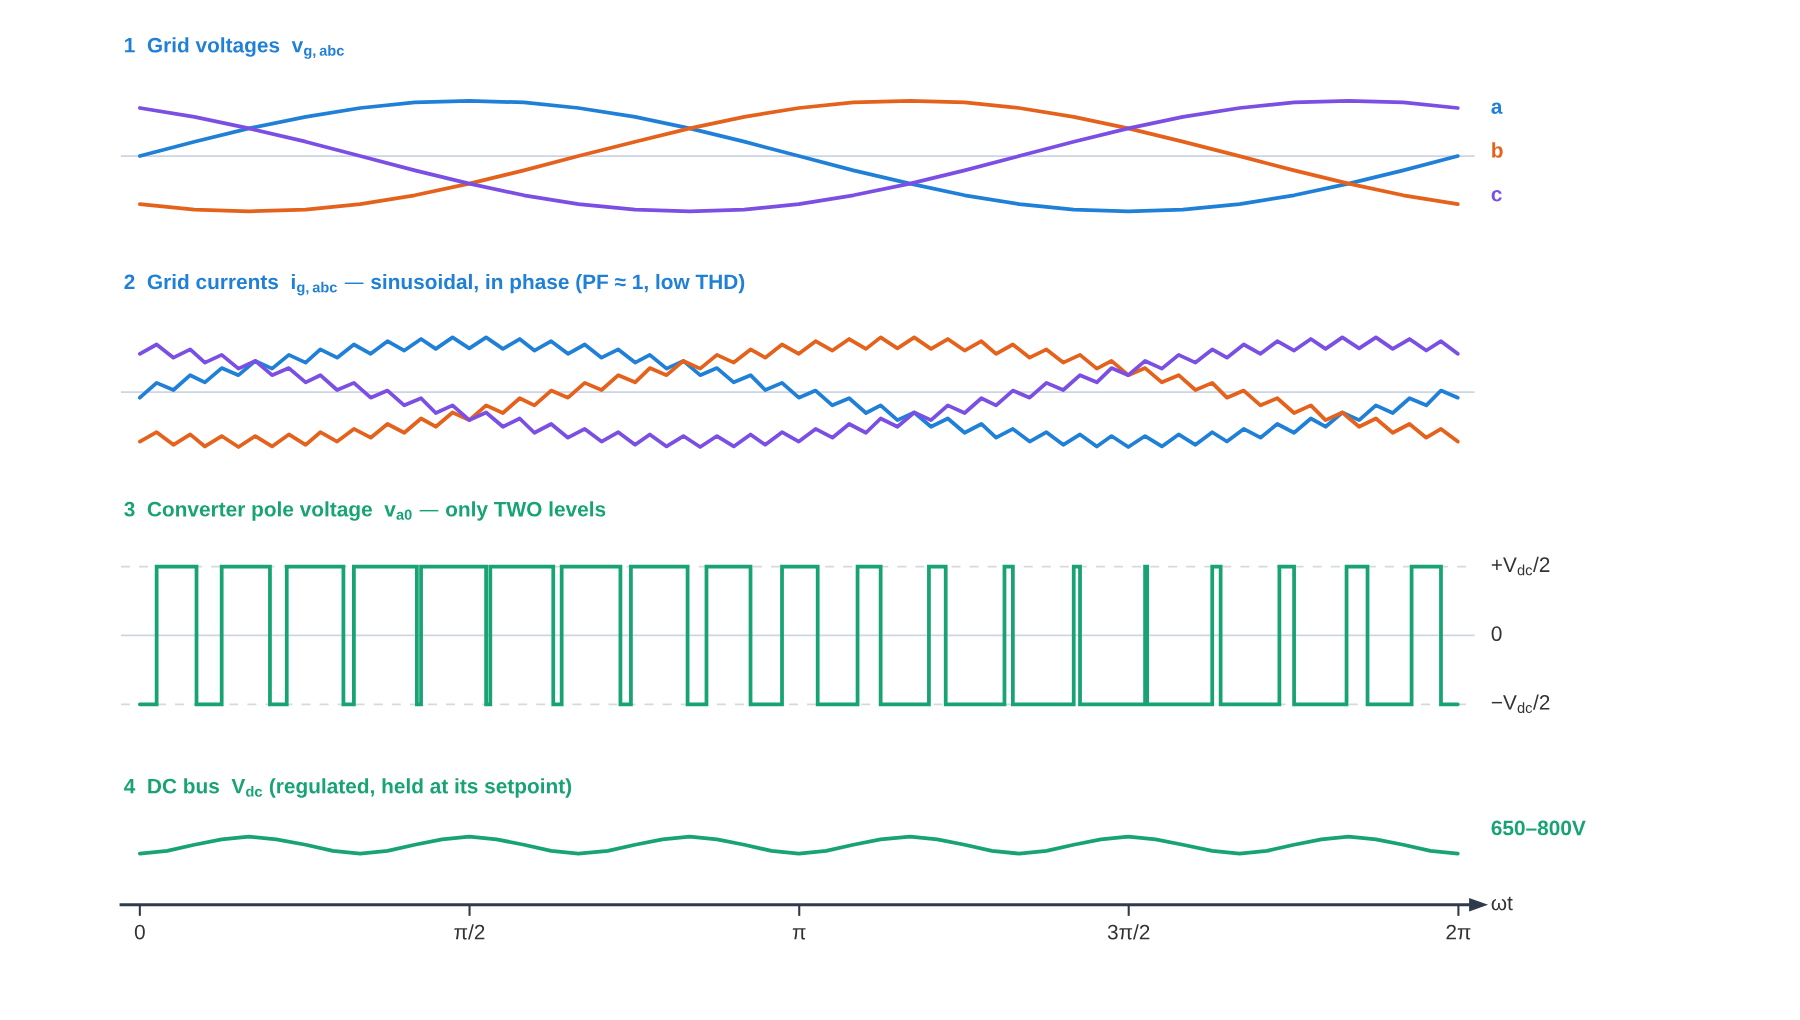 Image resolution: width=1800 pixels, height=1020 pixels. Describe the element at coordinates (1520, 704) in the screenshot. I see `ref-line-label: −V$_{dc}$/2` at that location.